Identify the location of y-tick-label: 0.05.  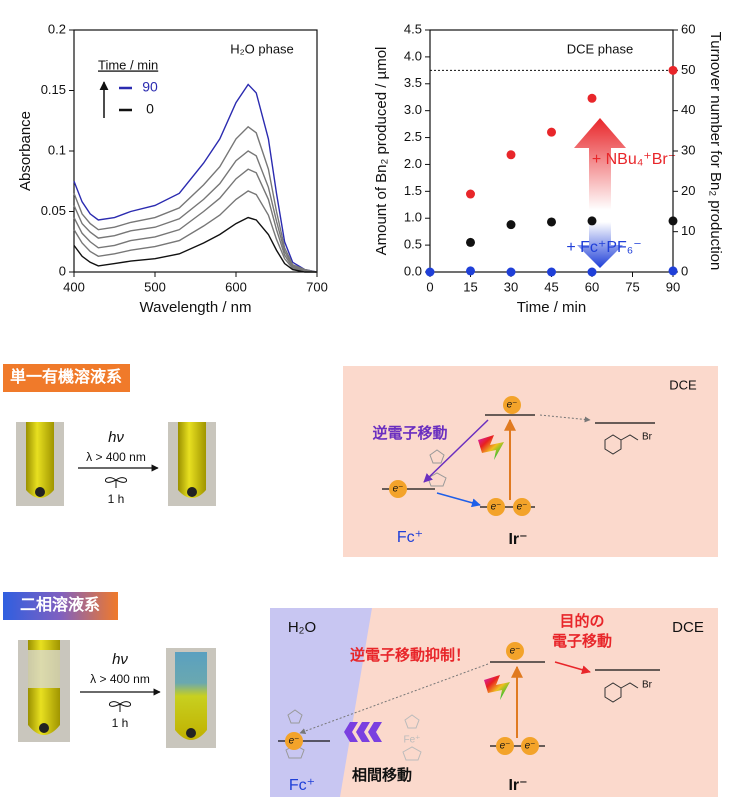
(53, 210).